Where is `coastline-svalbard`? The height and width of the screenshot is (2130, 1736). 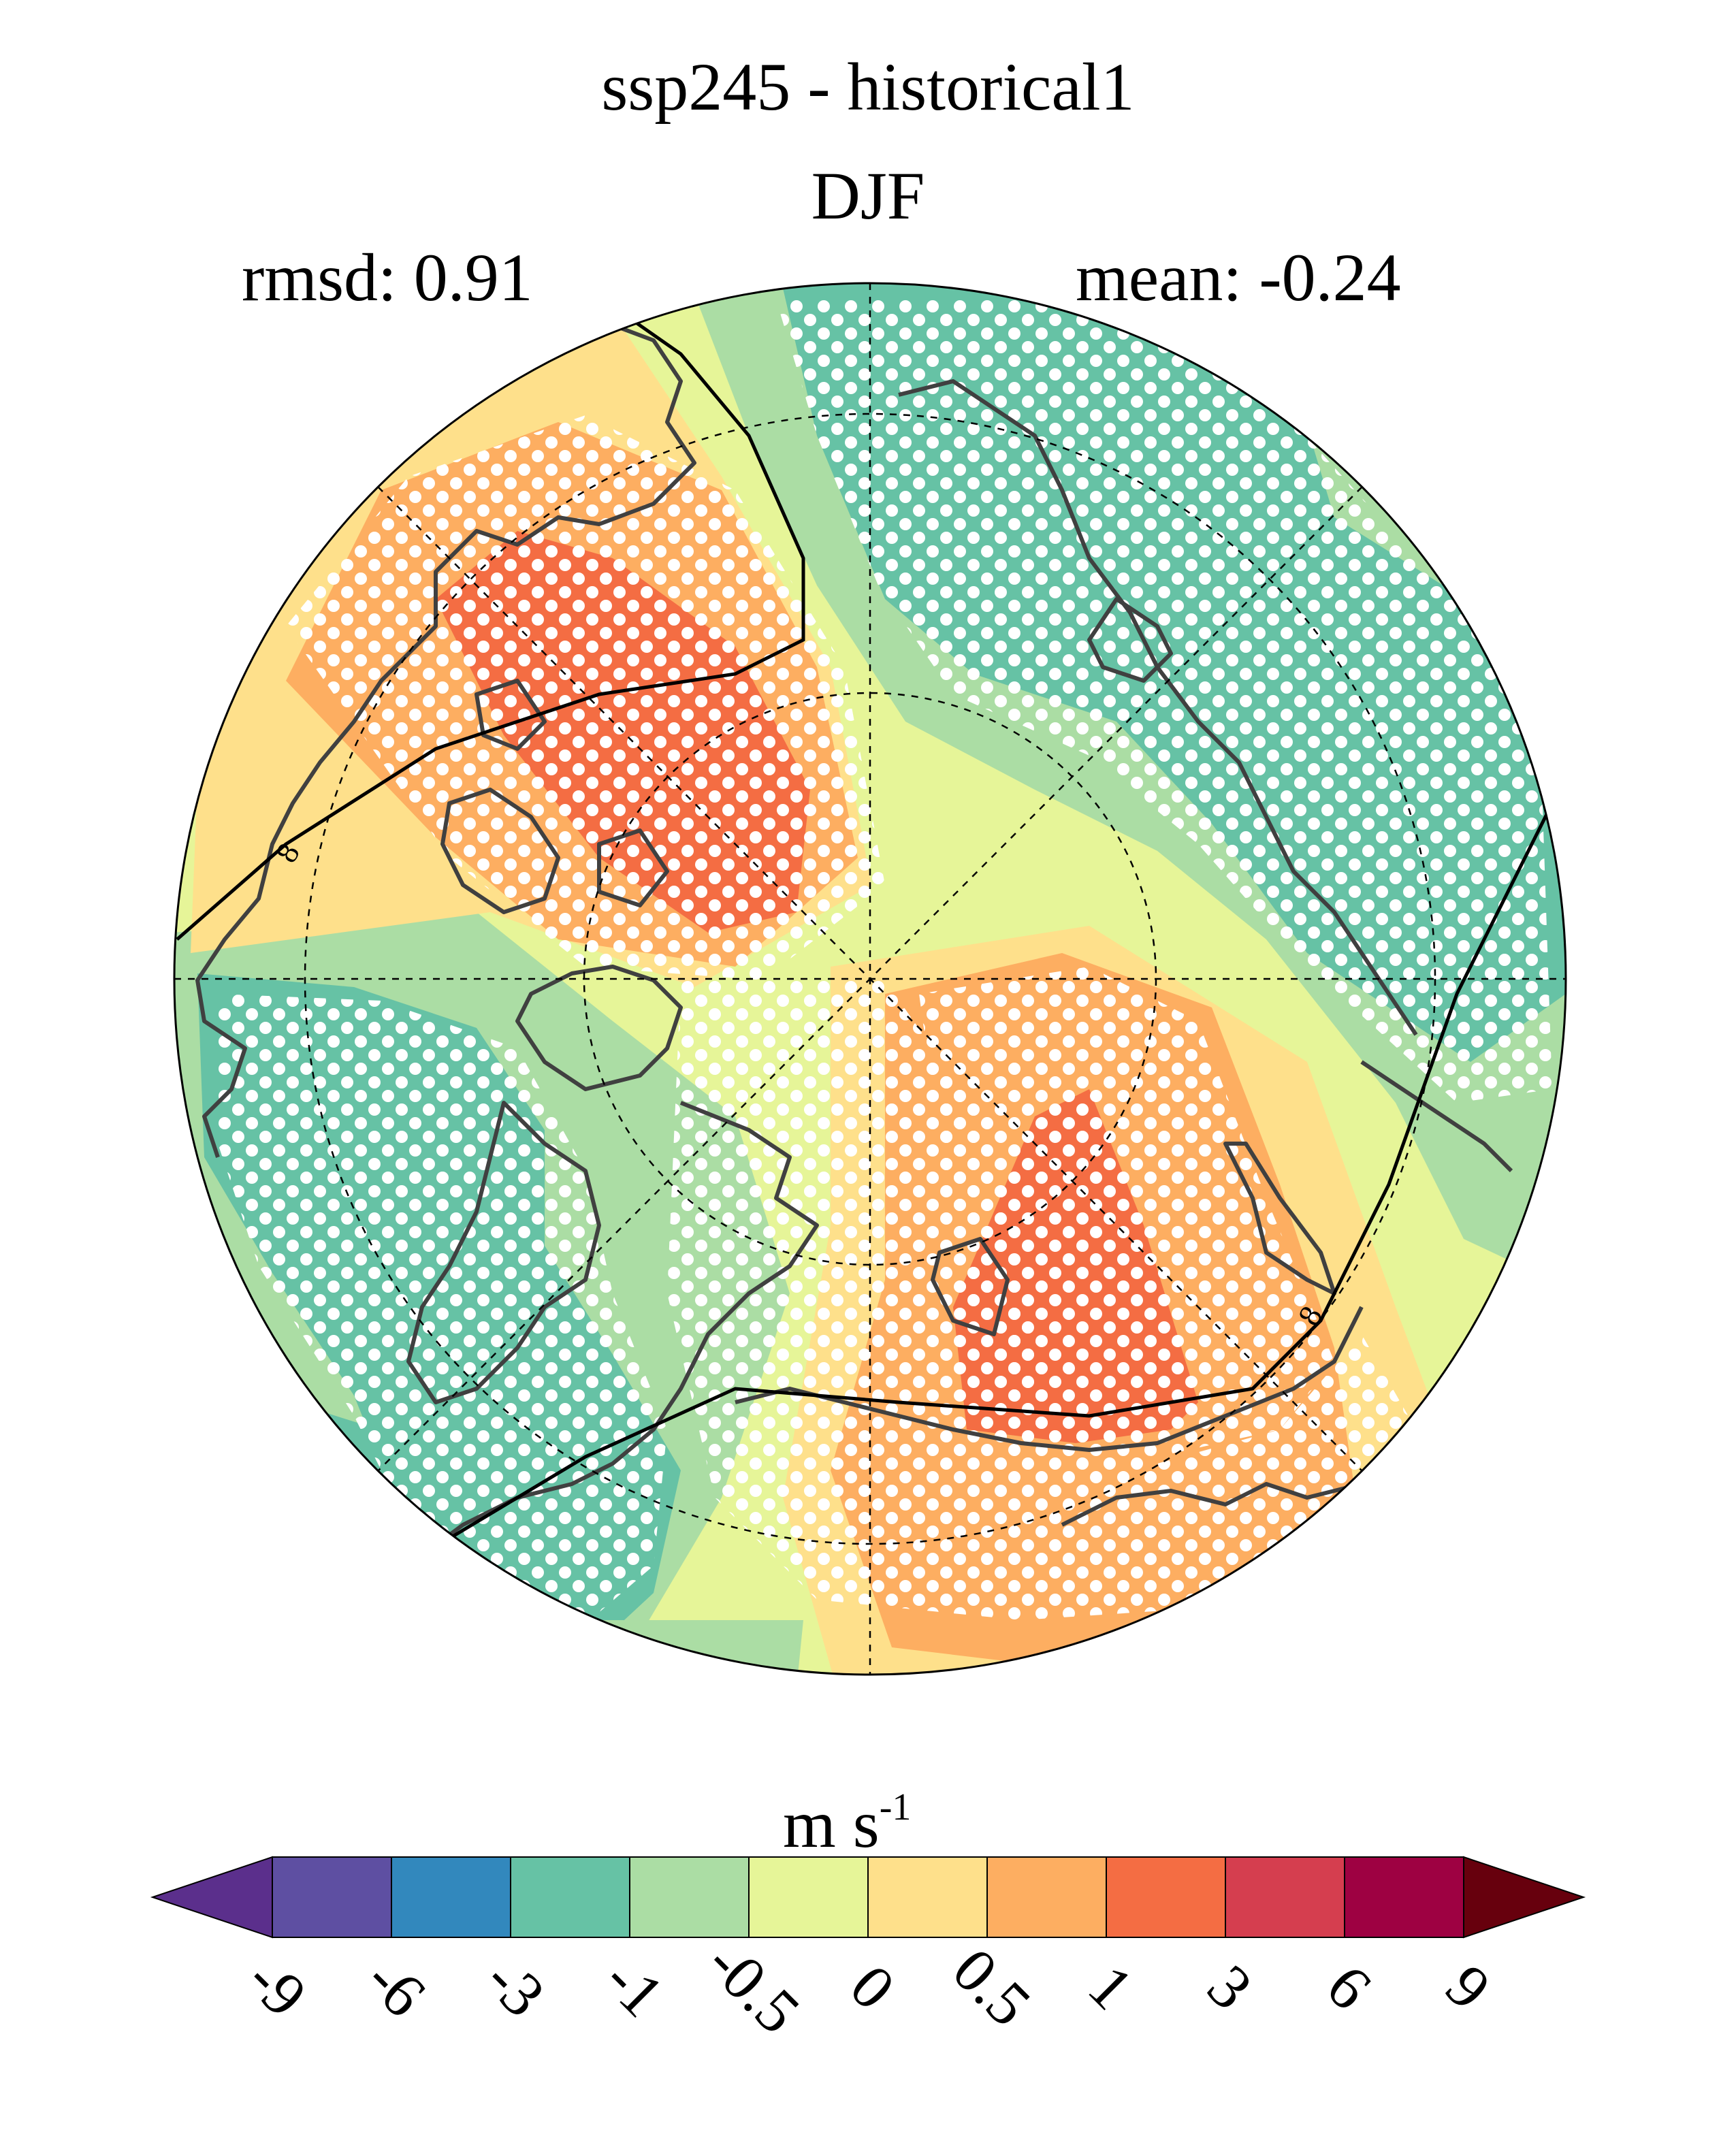
coastline-svalbard is located at coordinates (970, 1286).